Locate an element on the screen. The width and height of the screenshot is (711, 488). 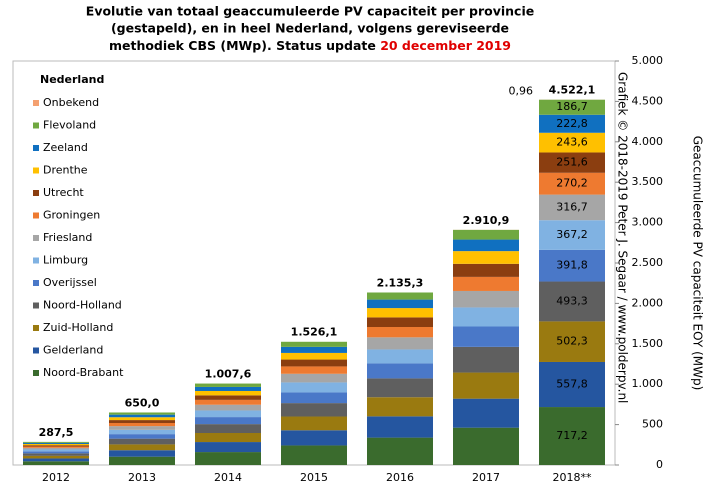
legend-label: Zuid-Holland is located at coordinates (78, 327).